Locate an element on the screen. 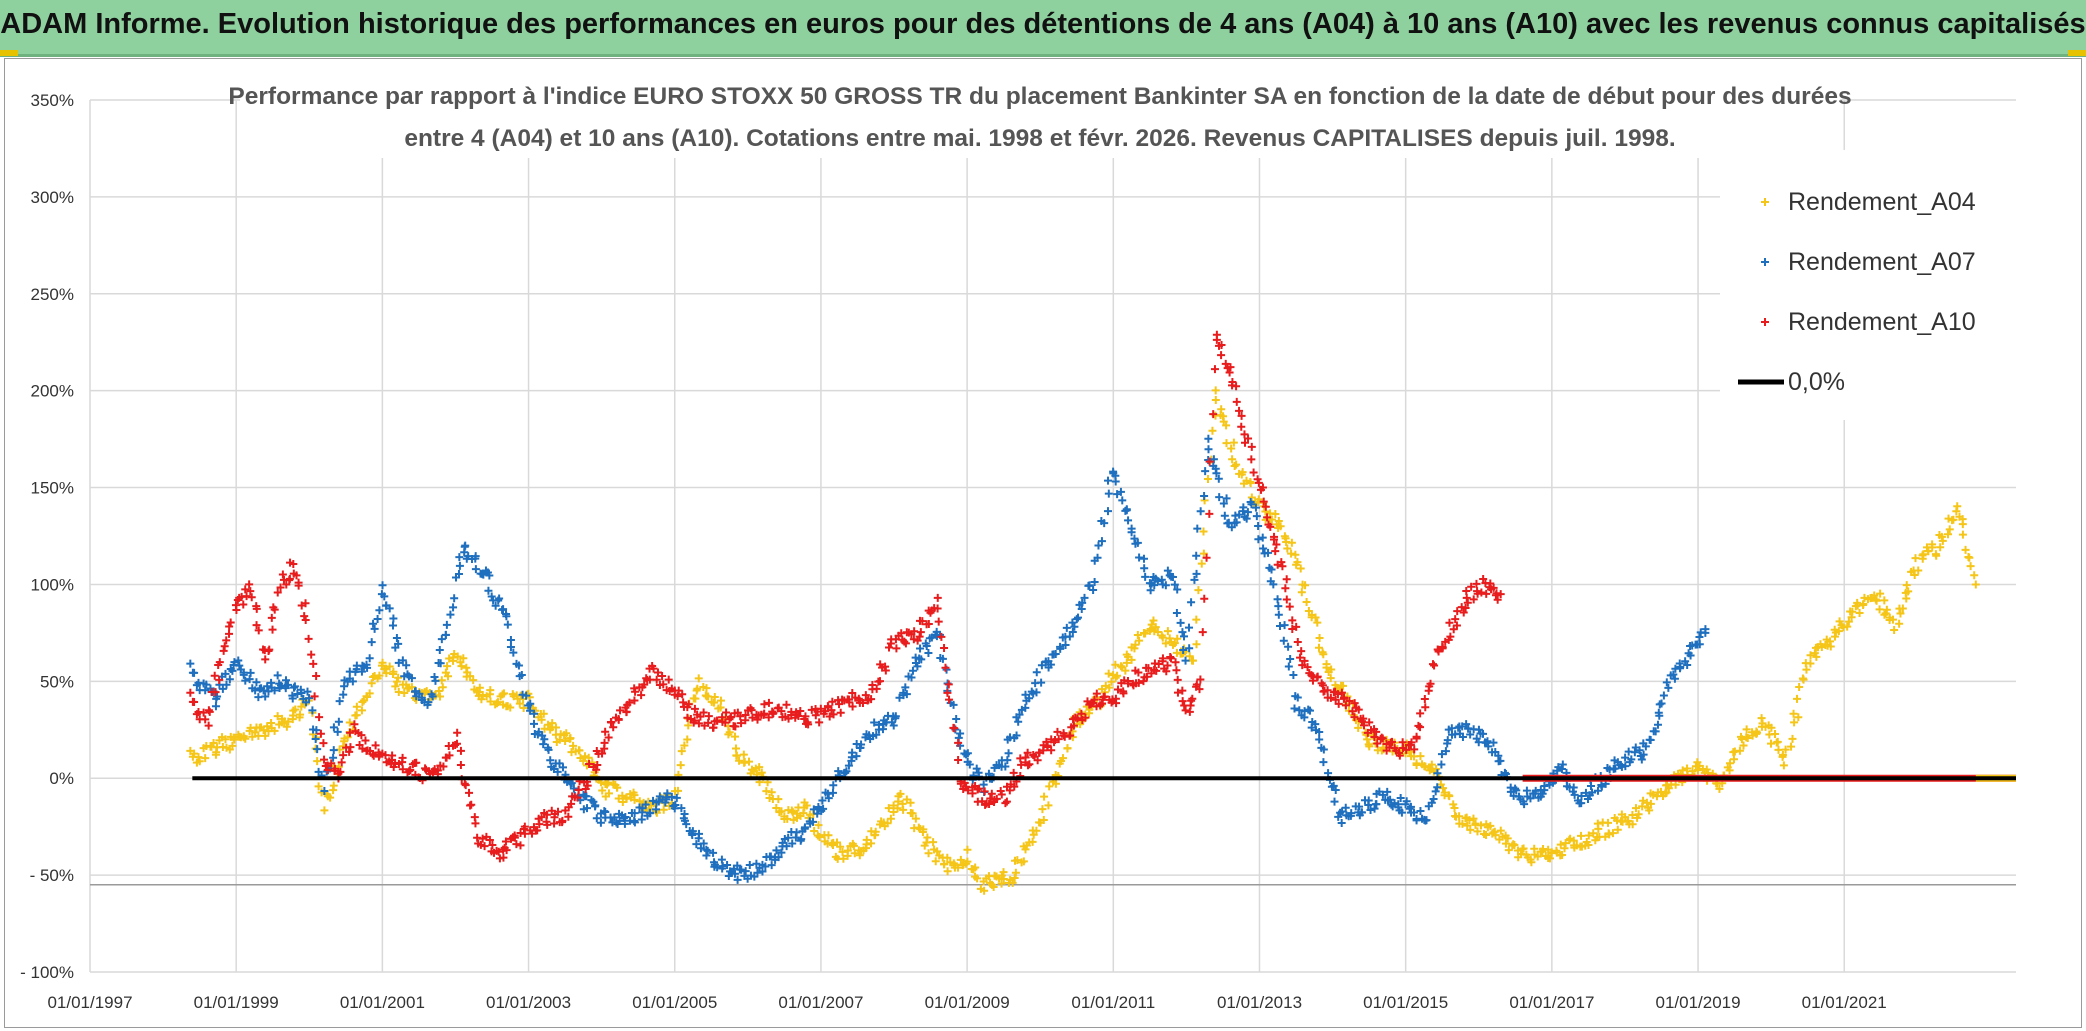 The width and height of the screenshot is (2086, 1031). legend-label: Rendement_A07 is located at coordinates (1882, 262).